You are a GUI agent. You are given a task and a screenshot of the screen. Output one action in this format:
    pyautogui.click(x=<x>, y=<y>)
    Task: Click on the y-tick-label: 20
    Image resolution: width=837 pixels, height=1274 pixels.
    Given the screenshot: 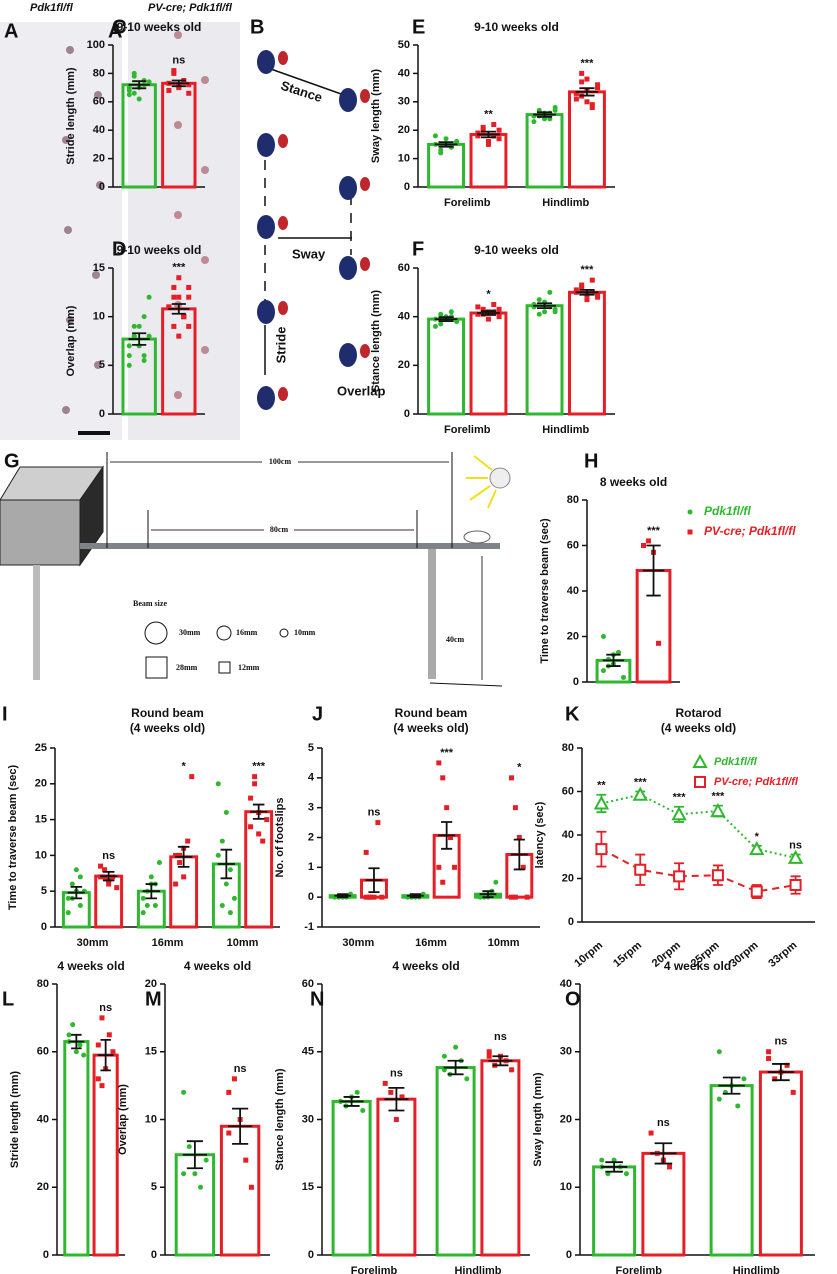 What is the action you would take?
    pyautogui.click(x=573, y=636)
    